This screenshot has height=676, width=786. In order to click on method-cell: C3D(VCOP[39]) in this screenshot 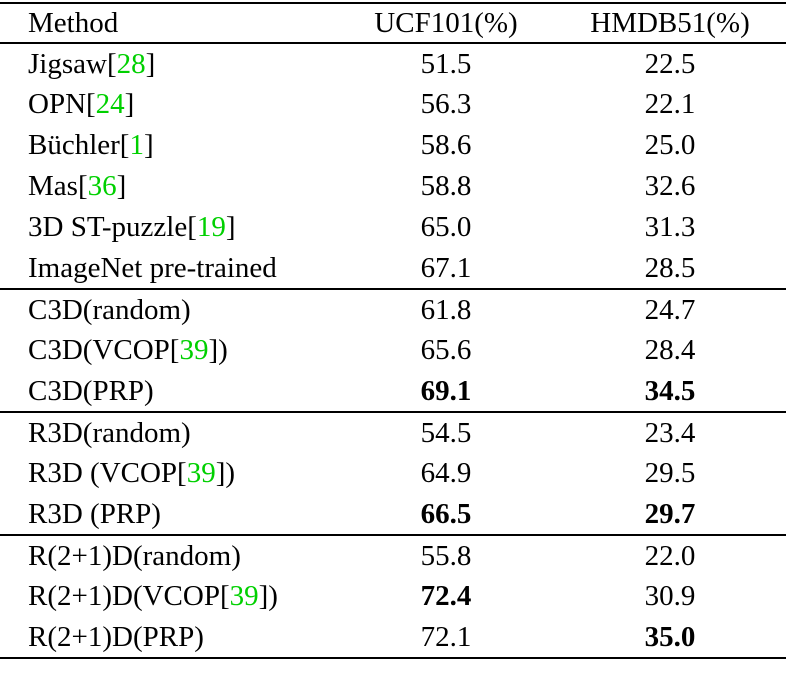, I will do `click(169, 350)`.